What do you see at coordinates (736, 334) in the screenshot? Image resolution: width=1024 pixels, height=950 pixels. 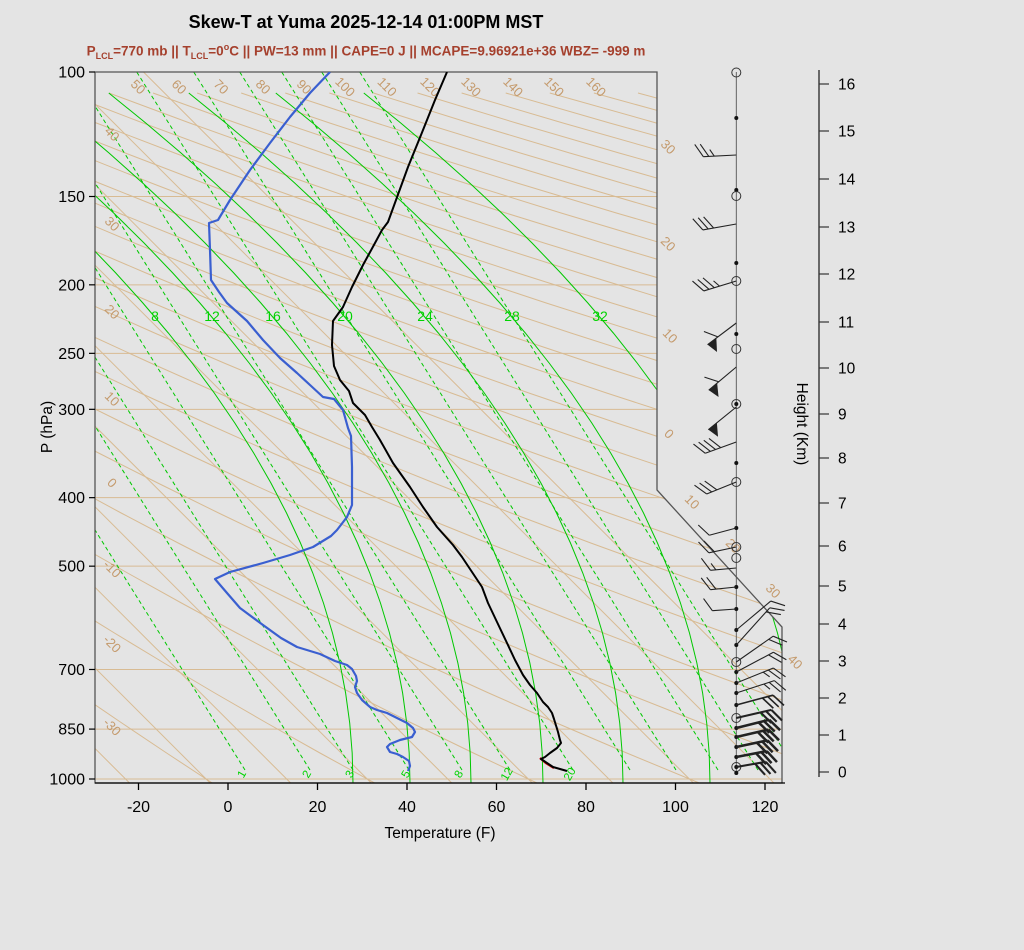 I see `level-dot` at bounding box center [736, 334].